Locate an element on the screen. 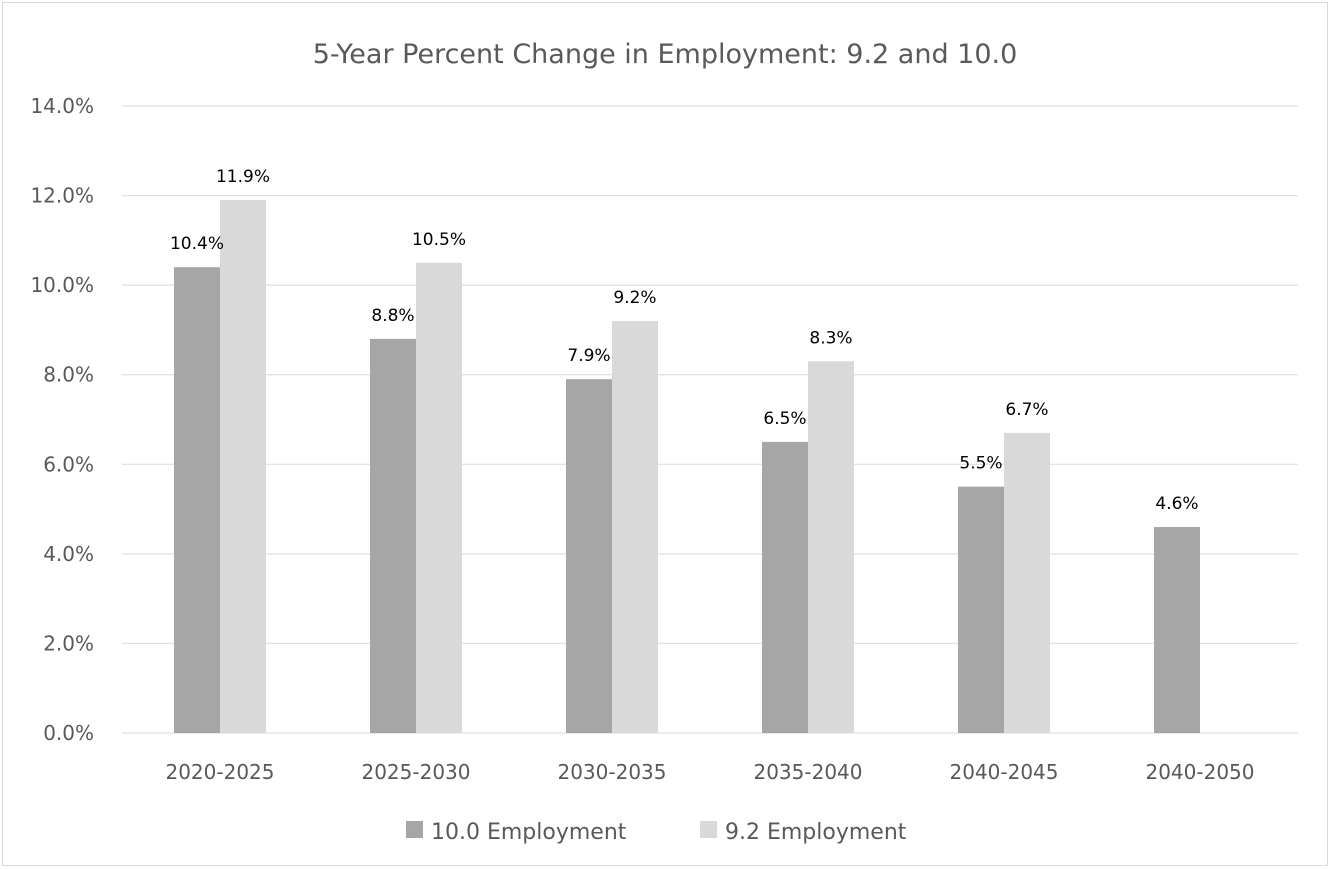 The height and width of the screenshot is (869, 1331). y-tick-label: 14.0% is located at coordinates (62, 106).